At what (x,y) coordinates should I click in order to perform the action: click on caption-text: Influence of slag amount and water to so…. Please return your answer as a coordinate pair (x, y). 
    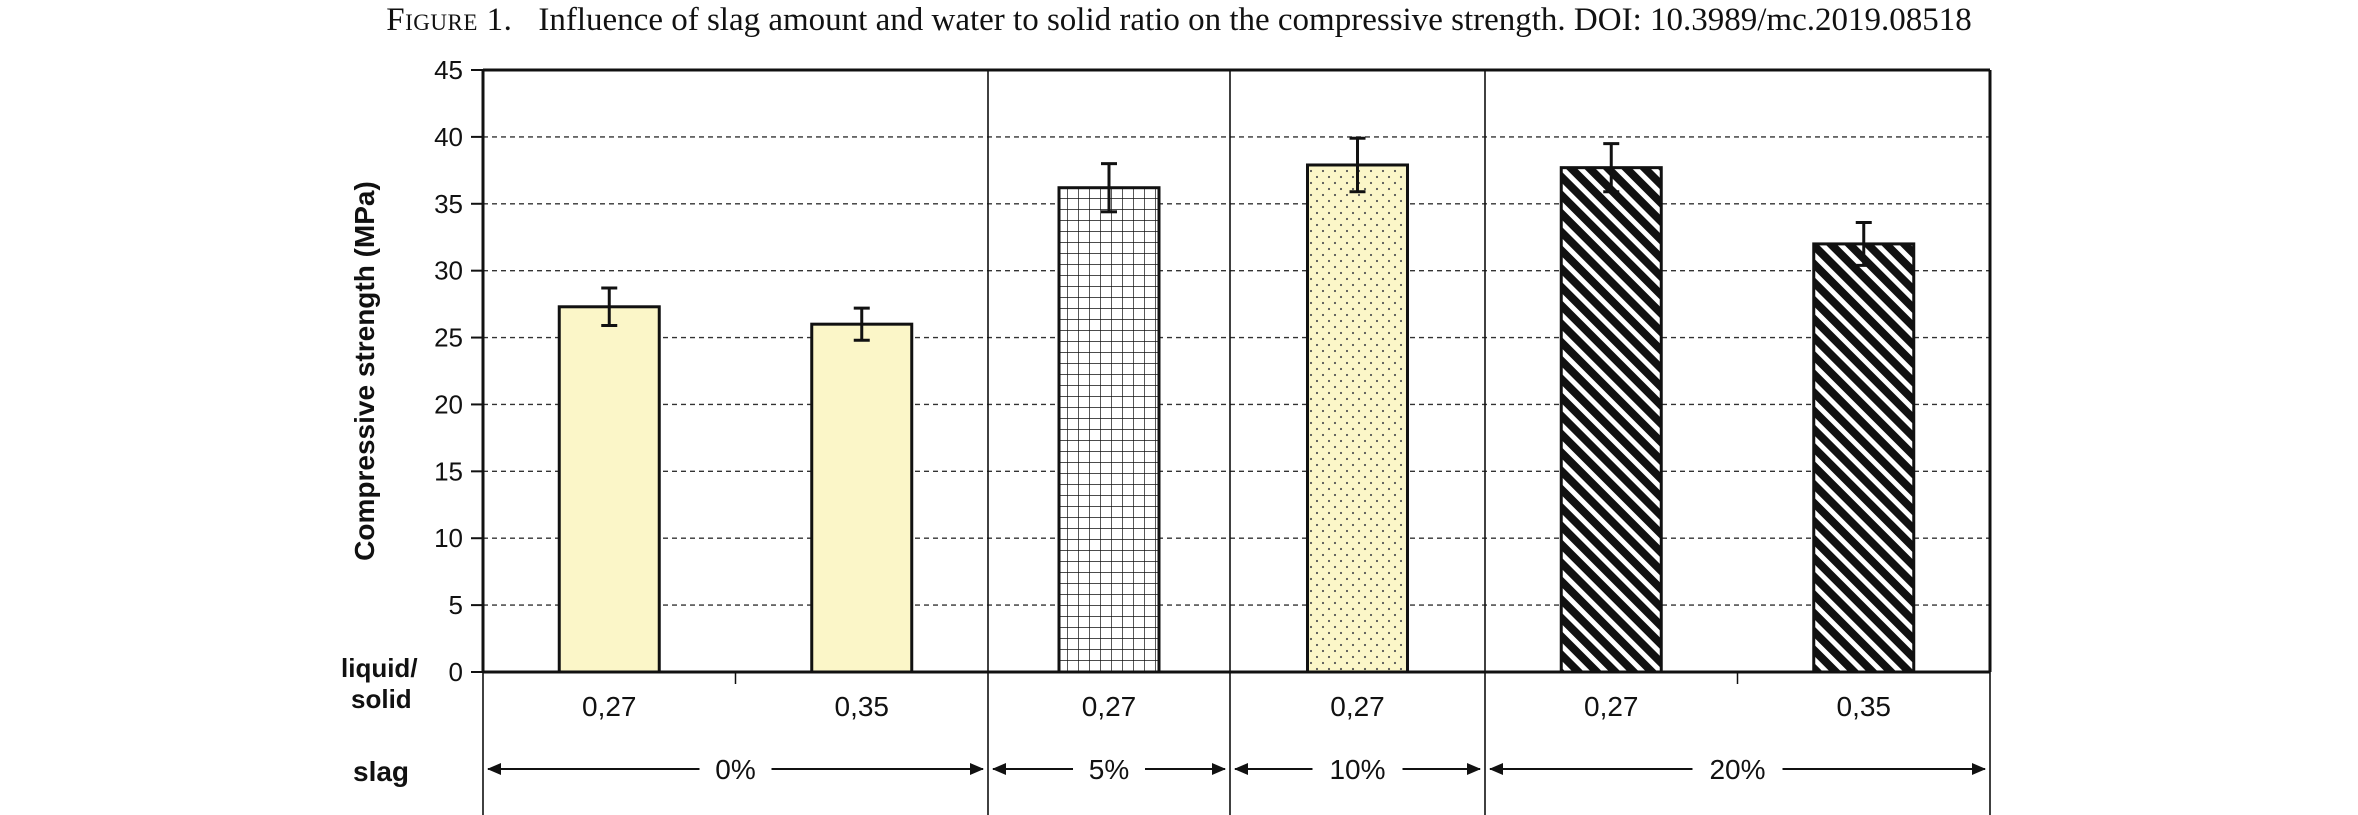
    Looking at the image, I should click on (1255, 20).